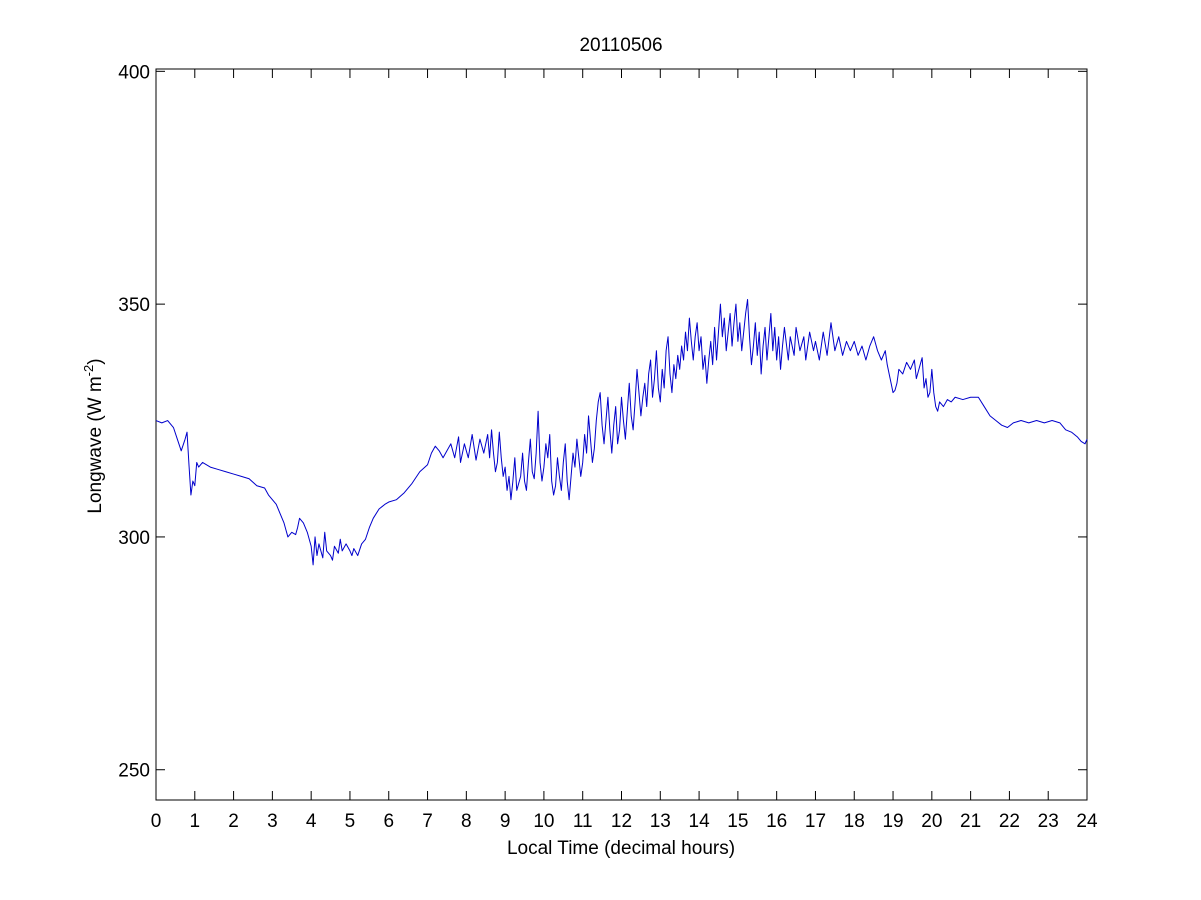  Describe the element at coordinates (815, 821) in the screenshot. I see `x-tick-label: 17` at that location.